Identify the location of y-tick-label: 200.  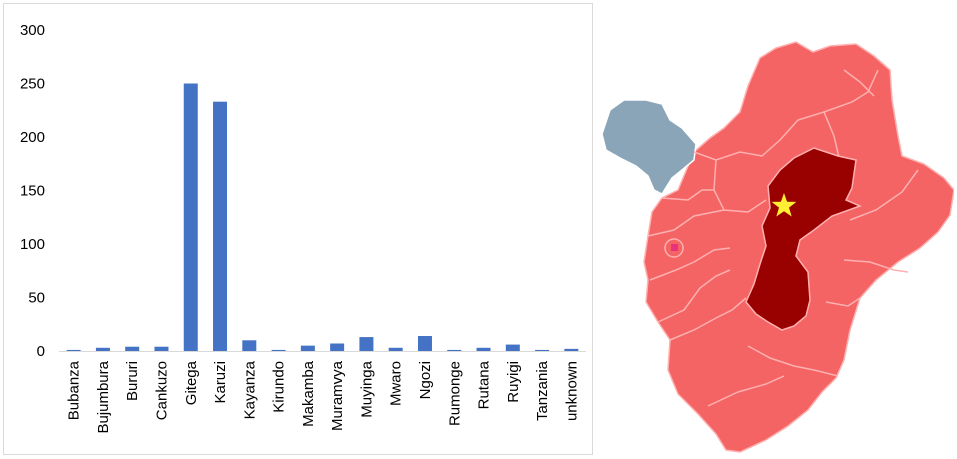
(32, 137).